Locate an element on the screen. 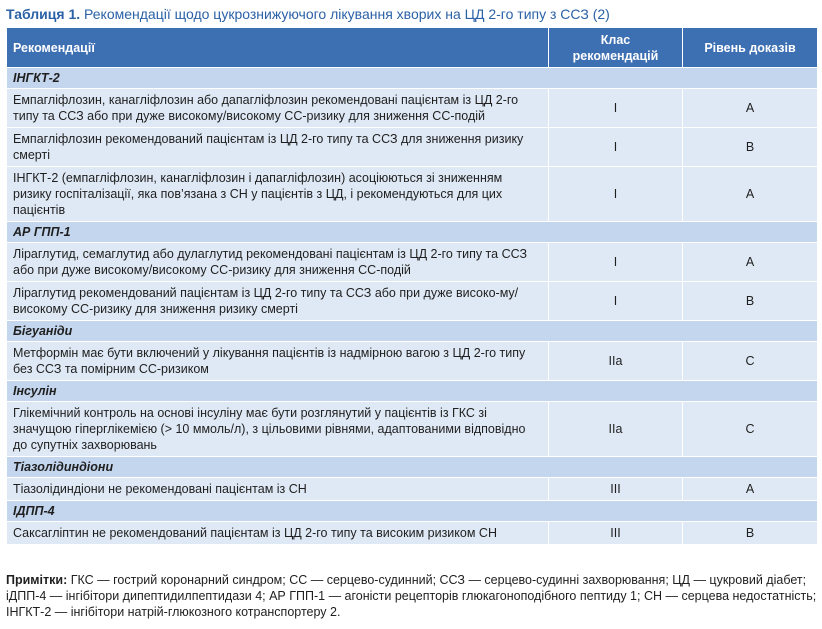 This screenshot has width=822, height=629. section-row: Тіазолідиндіони is located at coordinates (412, 467).